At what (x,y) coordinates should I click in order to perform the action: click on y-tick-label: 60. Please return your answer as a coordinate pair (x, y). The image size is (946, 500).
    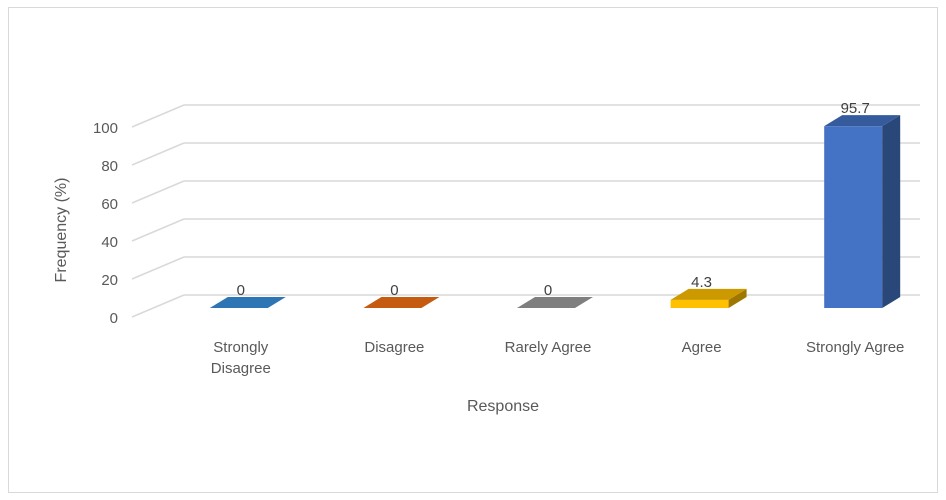
    Looking at the image, I should click on (109, 204).